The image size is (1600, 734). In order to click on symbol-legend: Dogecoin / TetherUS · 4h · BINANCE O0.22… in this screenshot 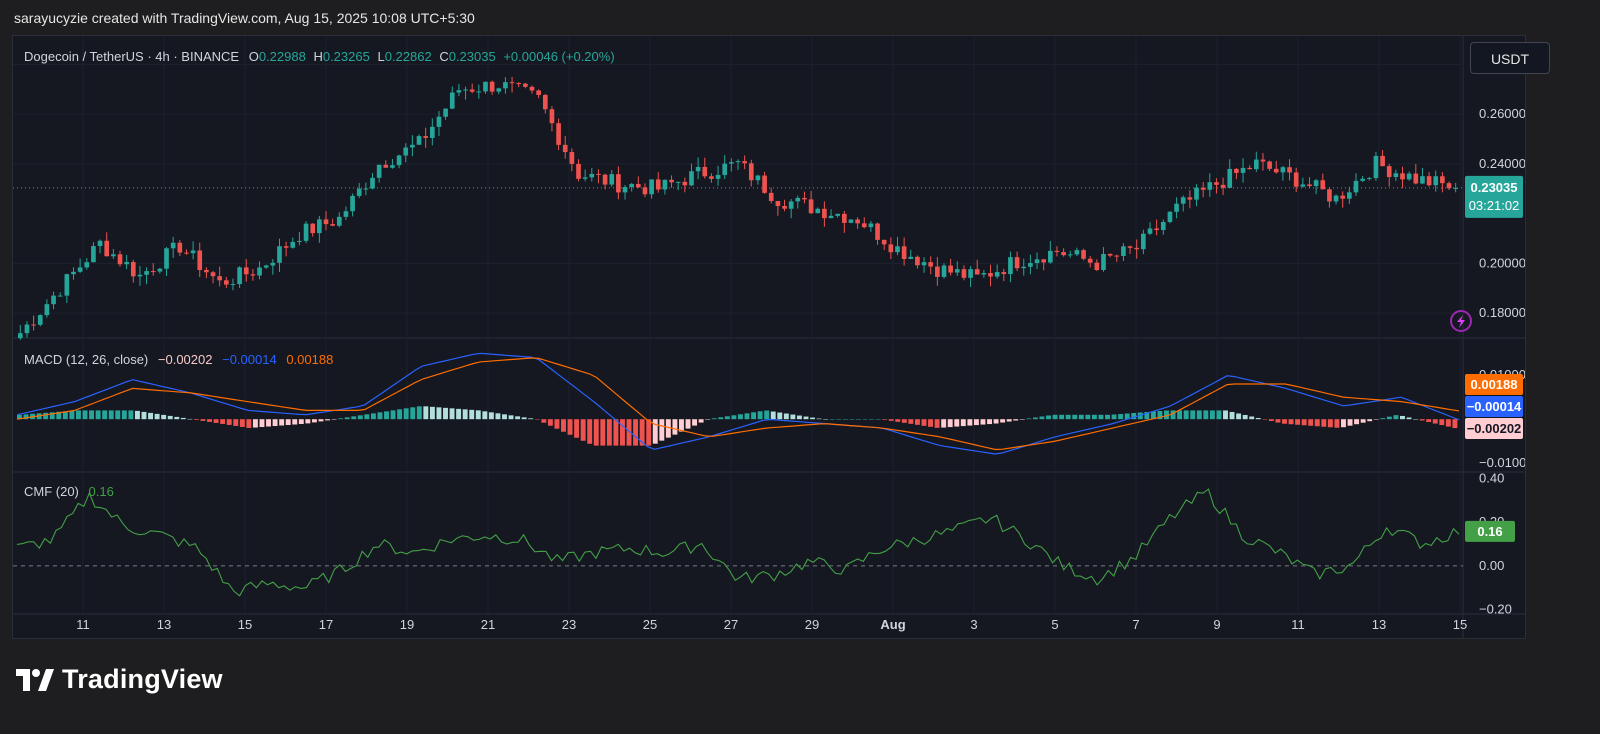, I will do `click(319, 56)`.